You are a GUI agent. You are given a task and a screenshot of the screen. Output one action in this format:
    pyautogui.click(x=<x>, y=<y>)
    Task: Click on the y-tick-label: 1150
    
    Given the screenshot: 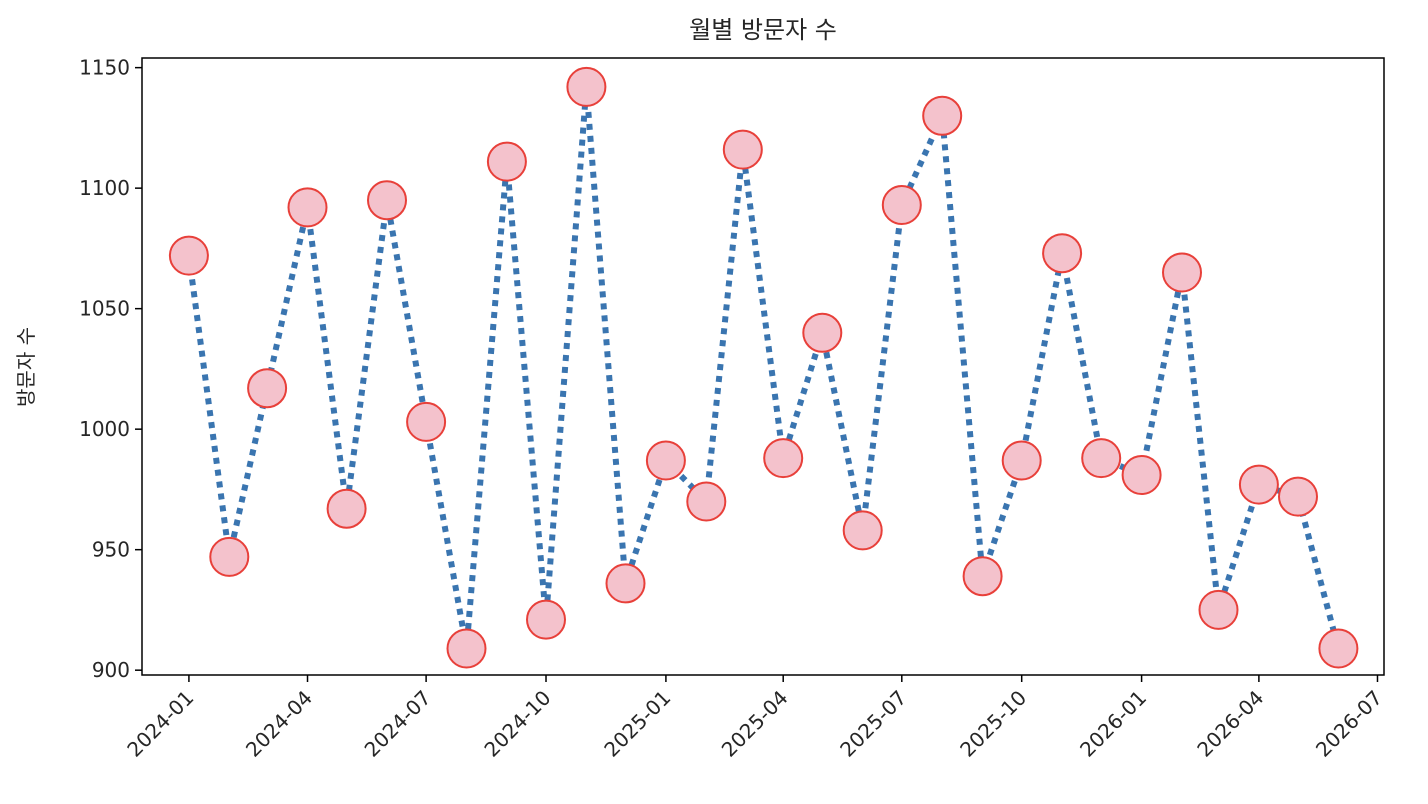 What is the action you would take?
    pyautogui.click(x=104, y=68)
    